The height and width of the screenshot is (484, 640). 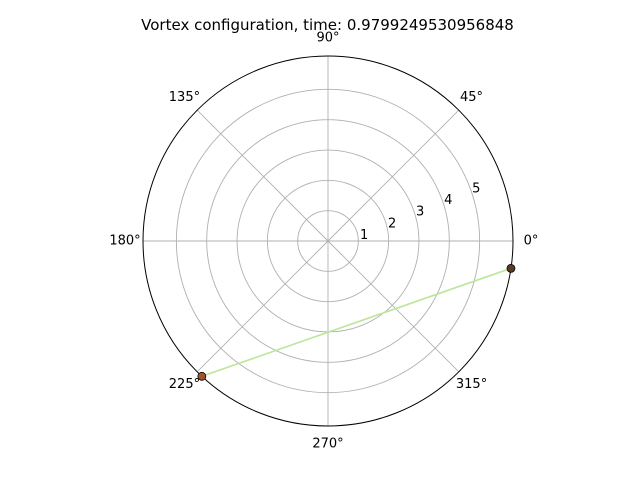 I want to click on theta-tick-label-45: 45°, so click(x=471, y=97).